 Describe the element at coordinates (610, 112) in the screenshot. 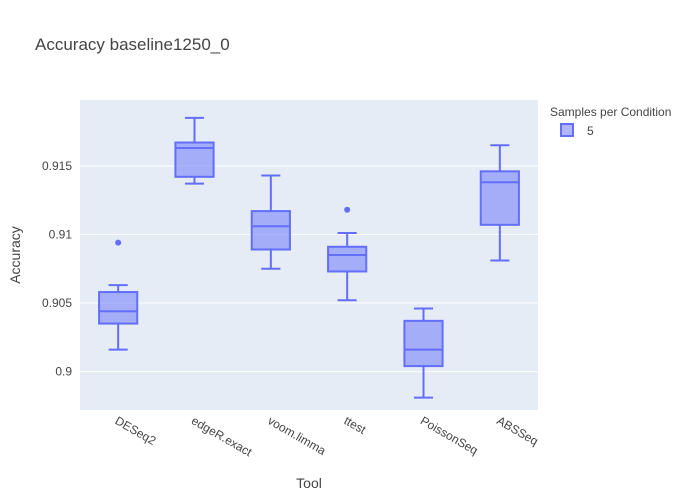

I see `legend-title: Samples per Condition` at that location.